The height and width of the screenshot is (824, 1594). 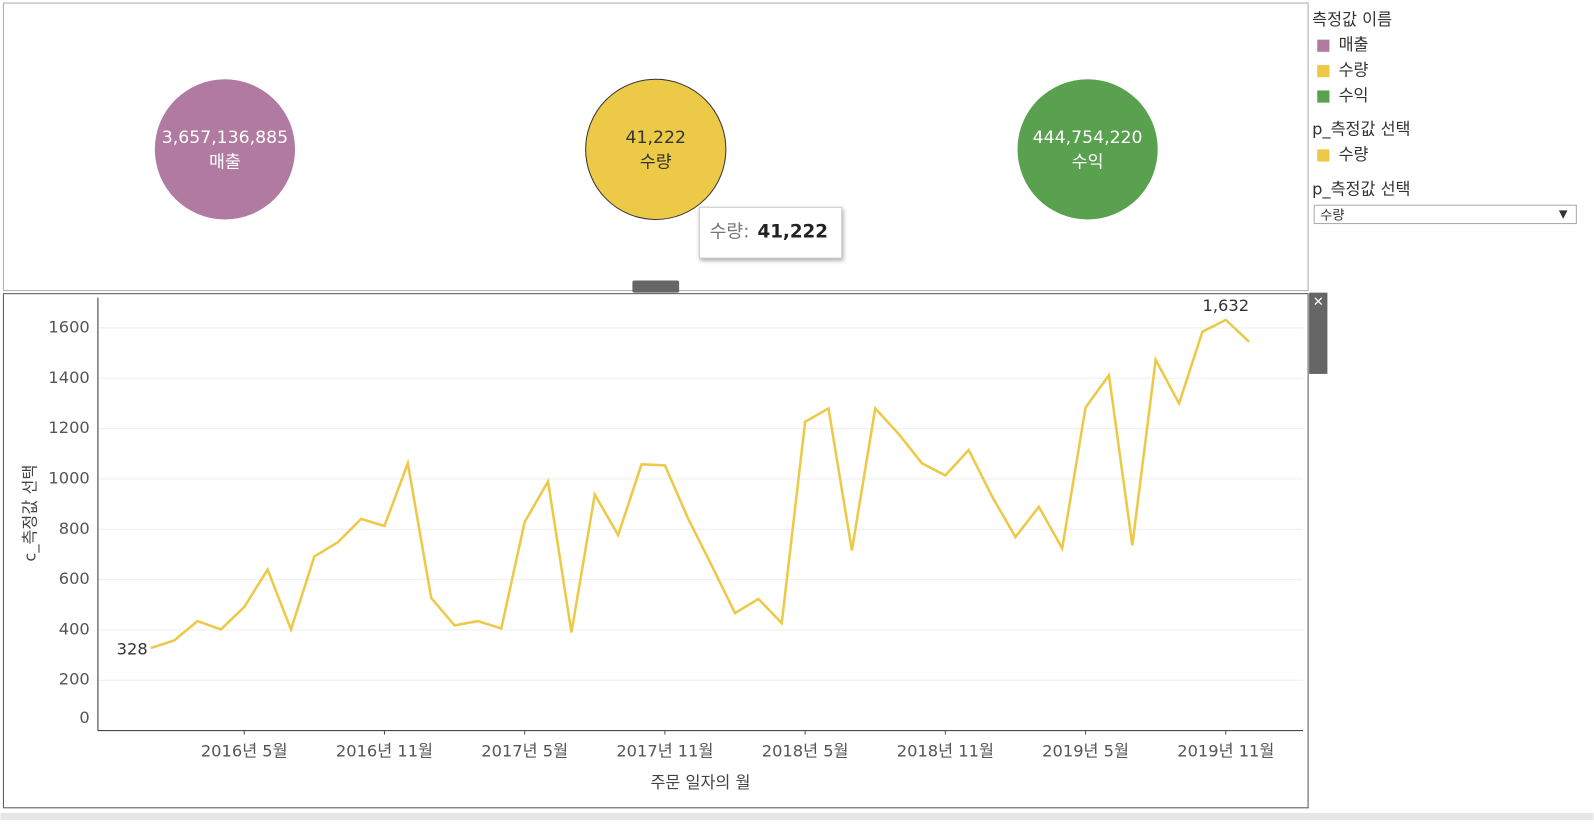 I want to click on y-tick-label: 0, so click(x=84, y=717).